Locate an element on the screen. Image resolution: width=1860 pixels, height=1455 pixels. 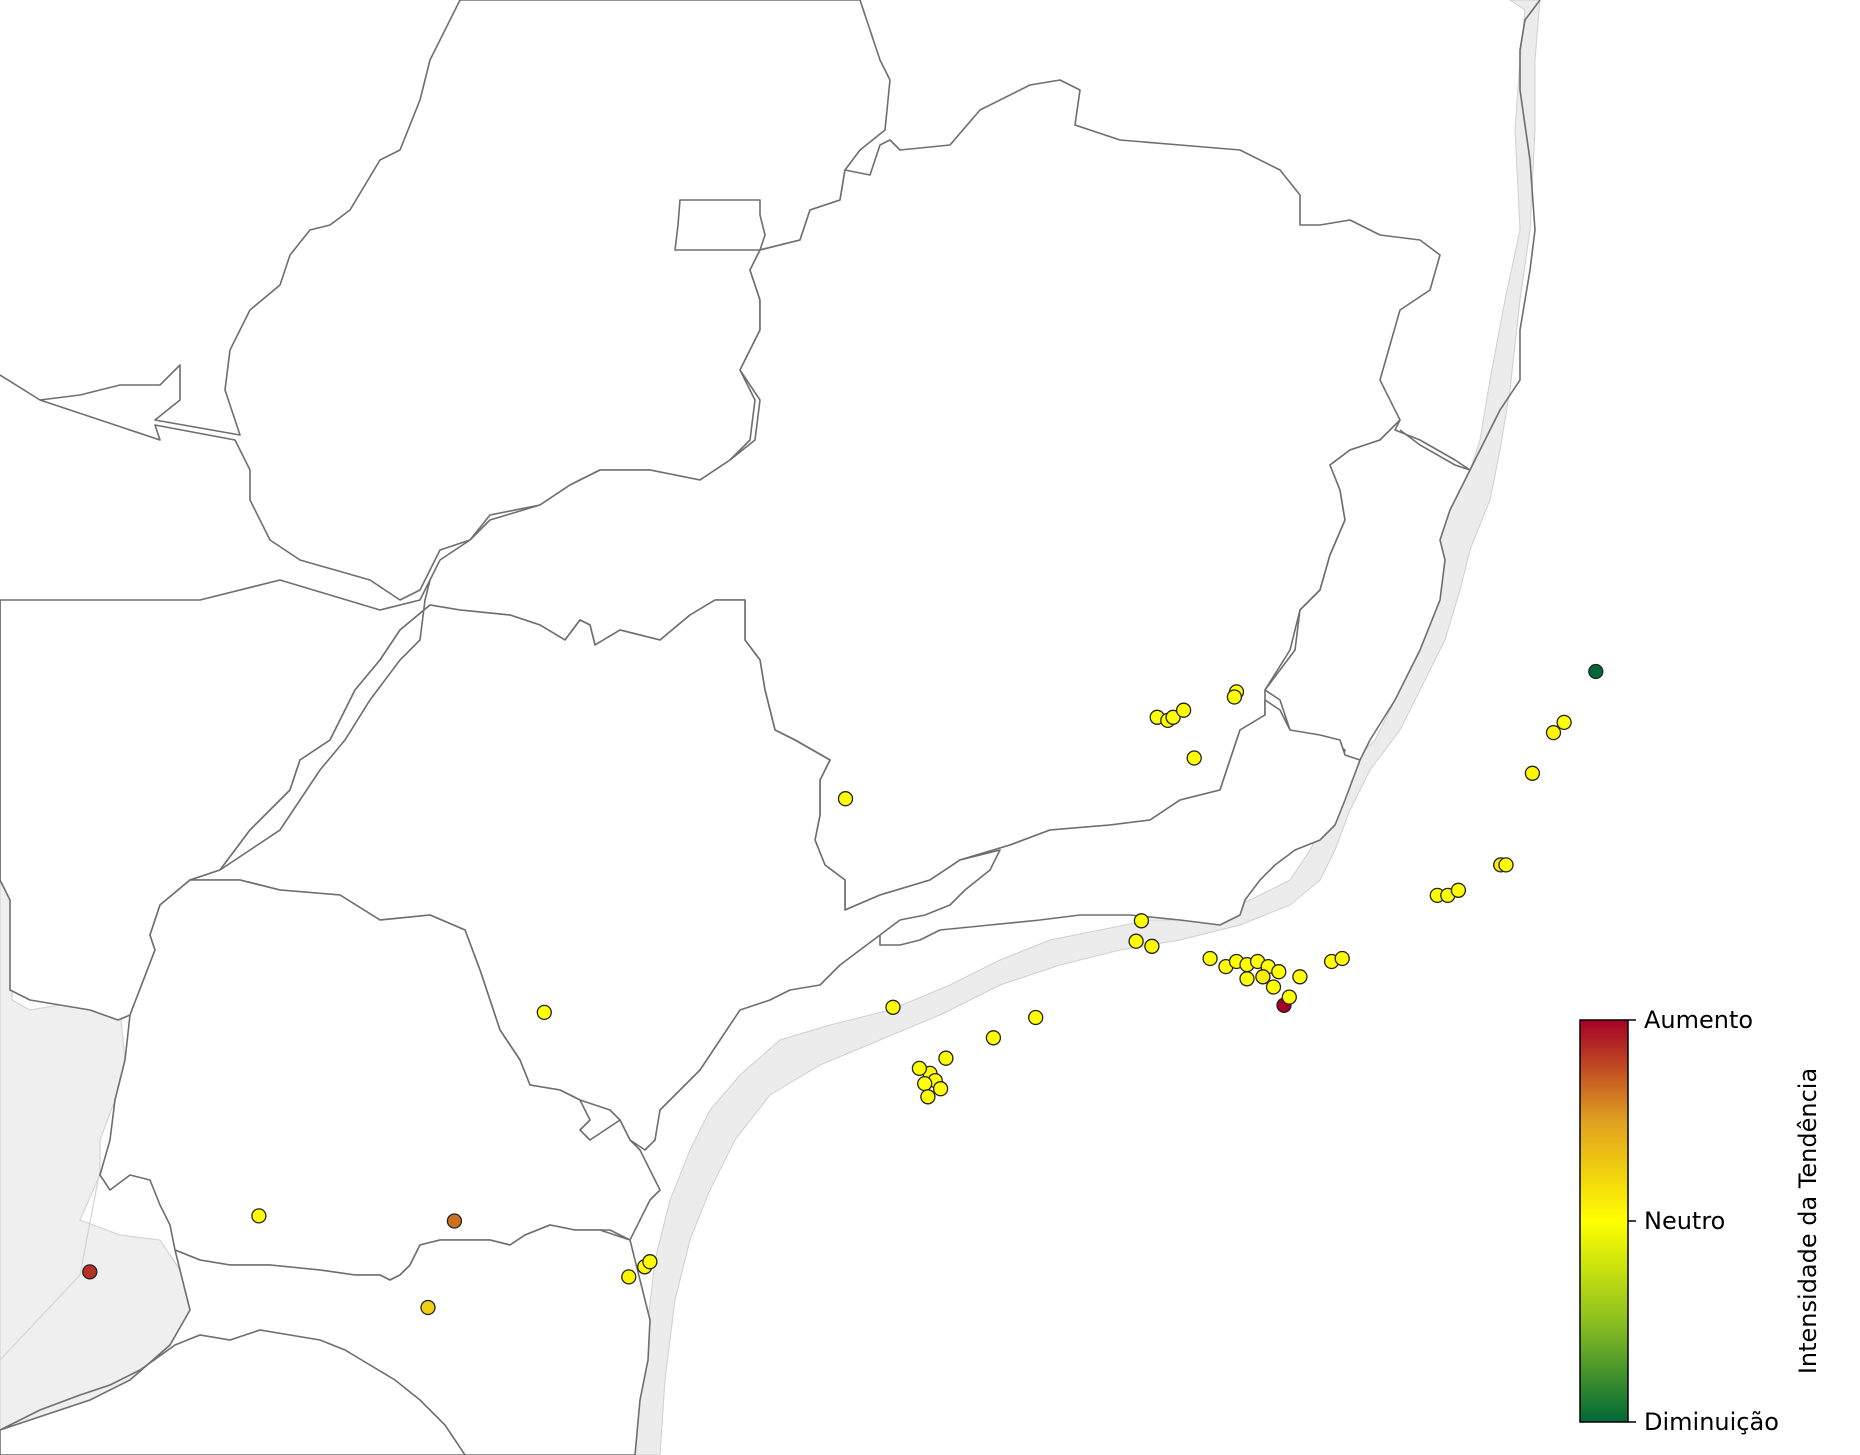
border-bahia-espirito-santo is located at coordinates (1470, 235).